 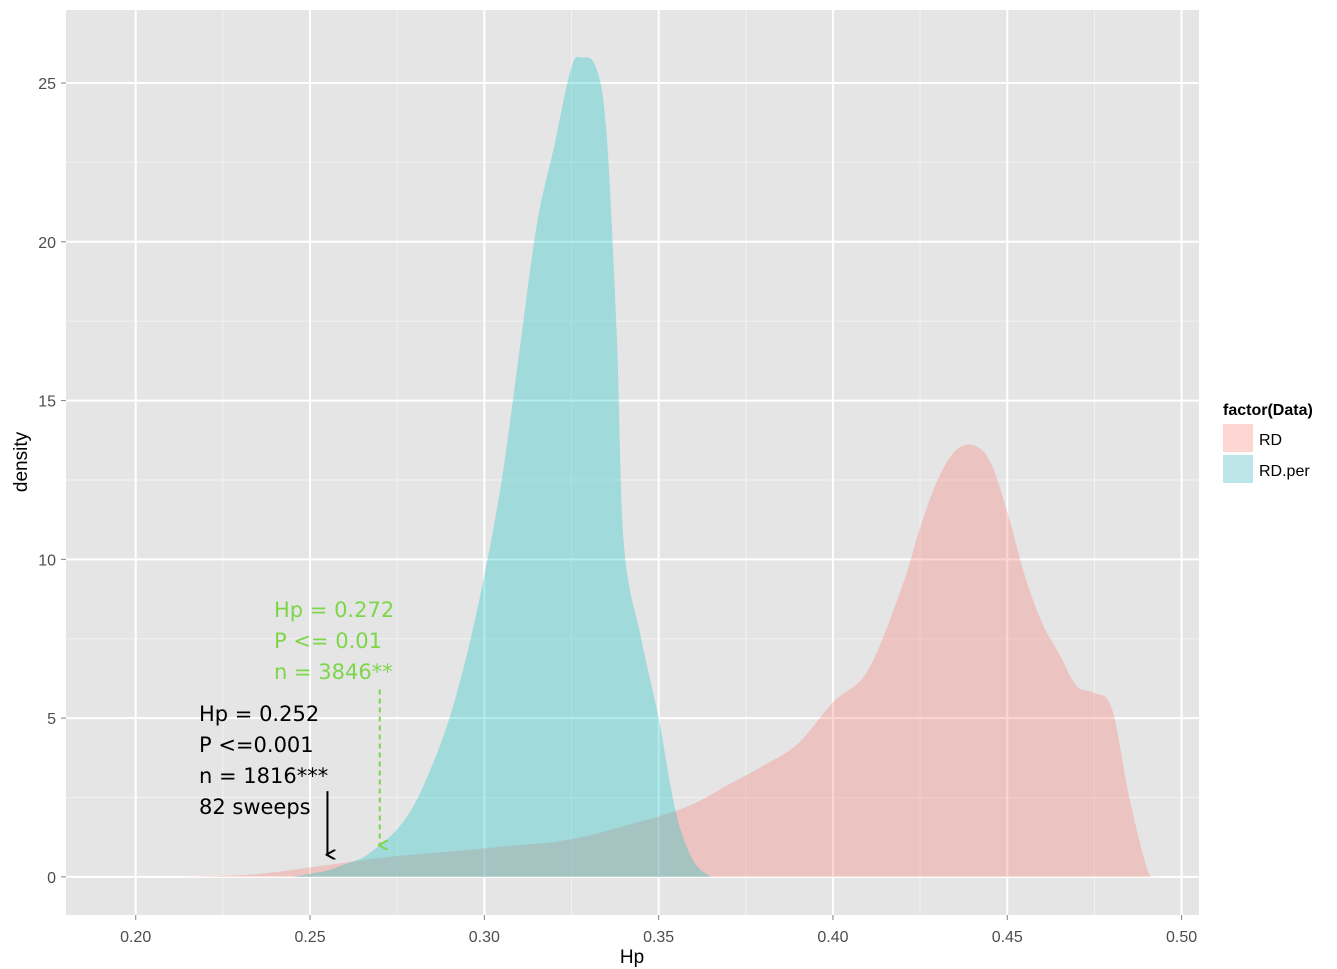 What do you see at coordinates (1238, 438) in the screenshot?
I see `legend-key-rd` at bounding box center [1238, 438].